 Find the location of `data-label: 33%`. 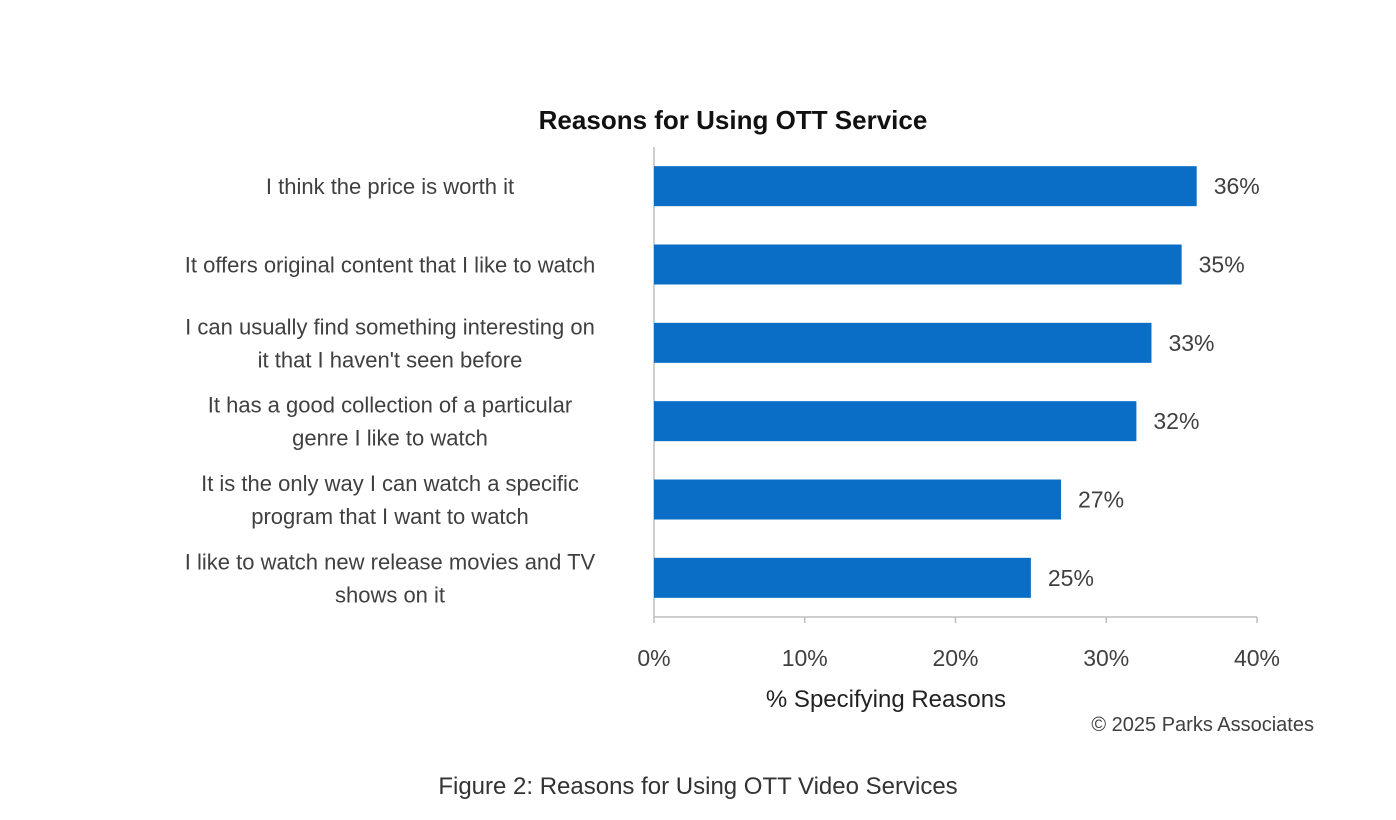

data-label: 33% is located at coordinates (1191, 343).